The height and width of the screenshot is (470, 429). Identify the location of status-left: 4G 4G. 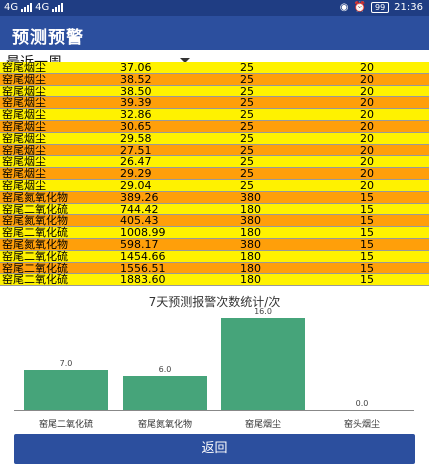
(34, 7).